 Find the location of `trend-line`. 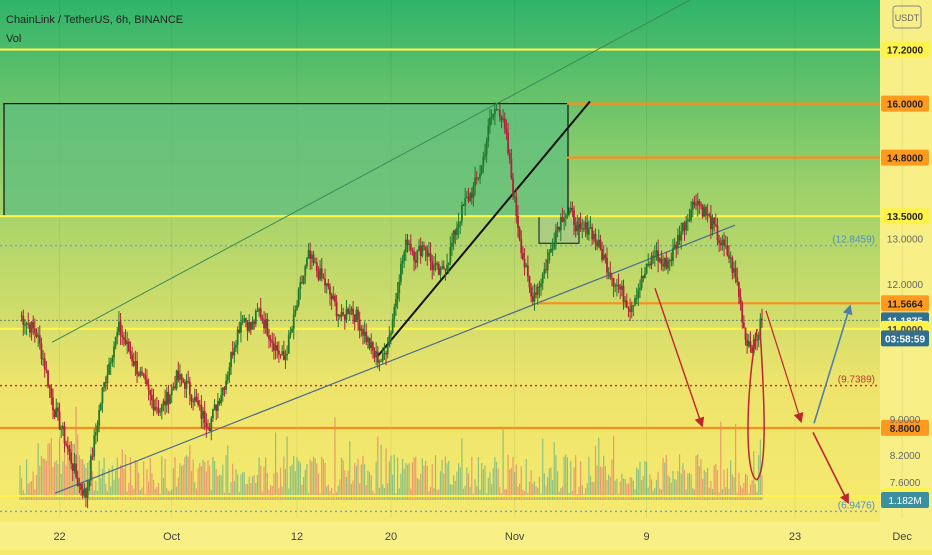

trend-line is located at coordinates (484, 228).